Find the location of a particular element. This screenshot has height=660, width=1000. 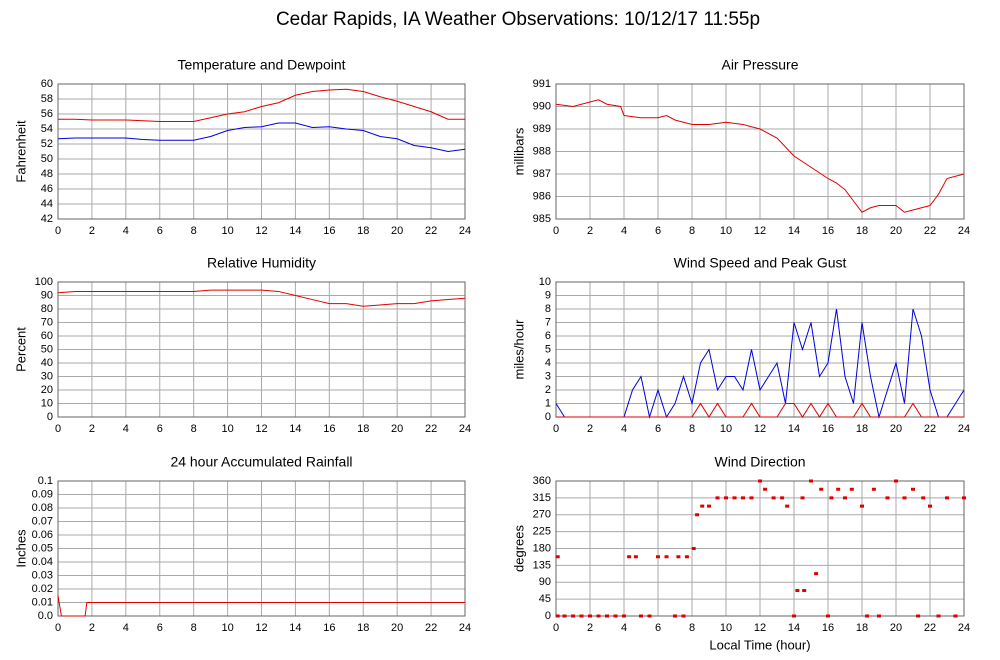

x-tick-label: 16 is located at coordinates (828, 429).